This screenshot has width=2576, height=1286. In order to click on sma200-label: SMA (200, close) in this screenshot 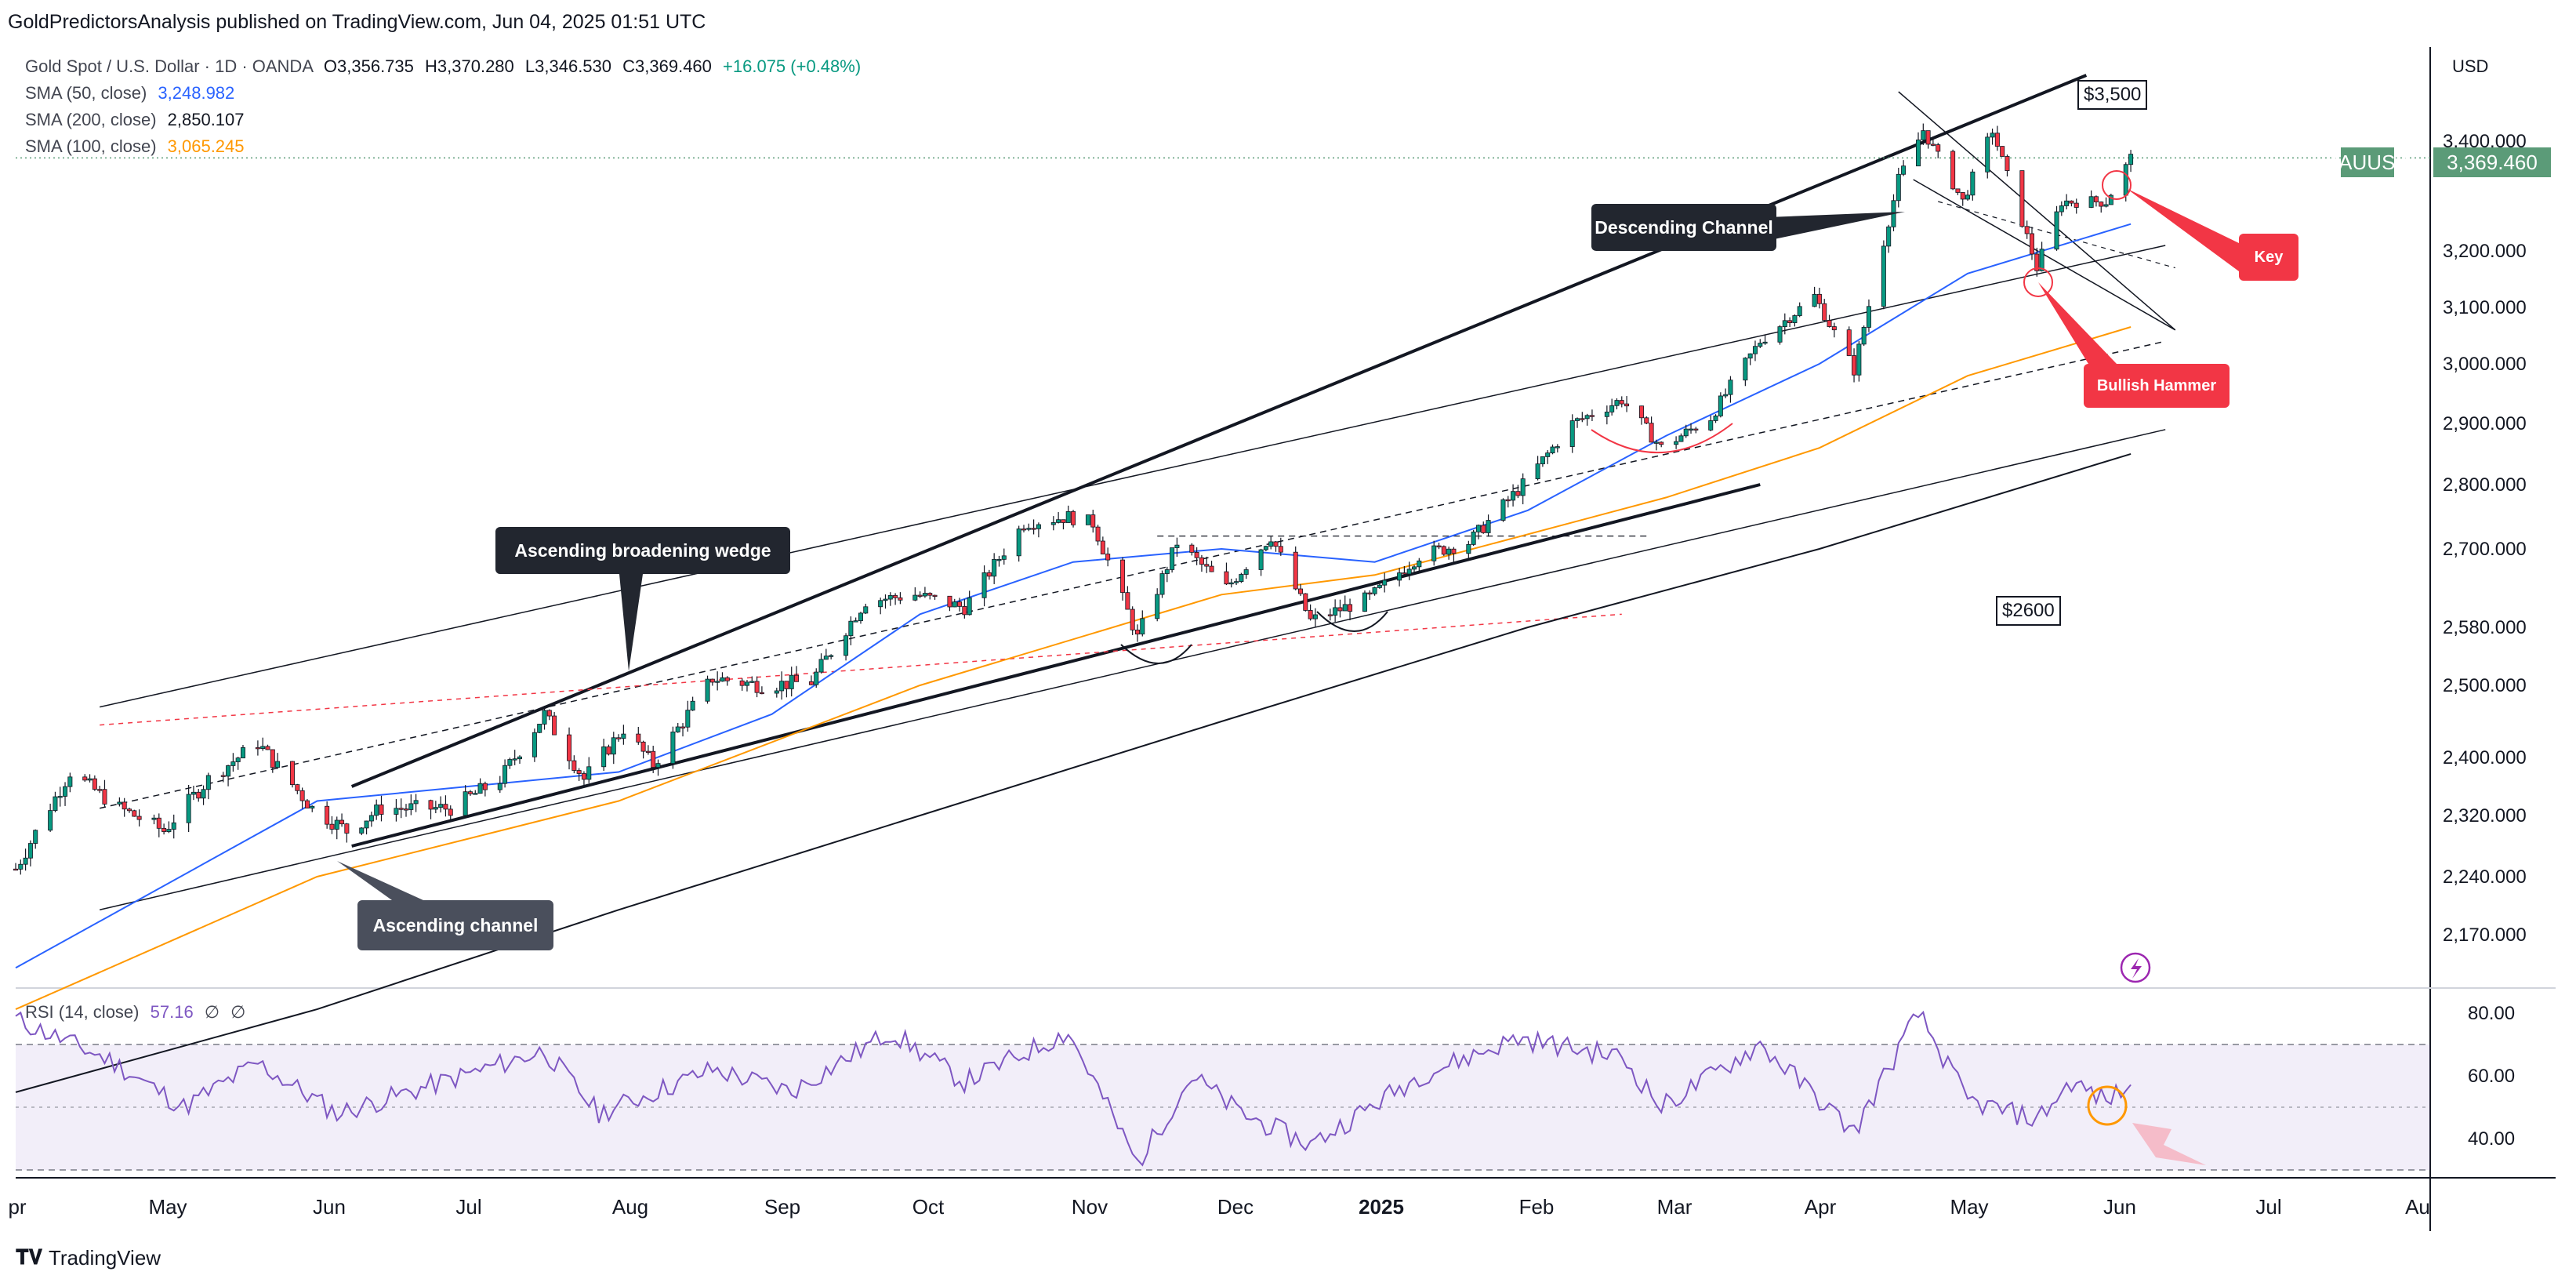, I will do `click(91, 120)`.